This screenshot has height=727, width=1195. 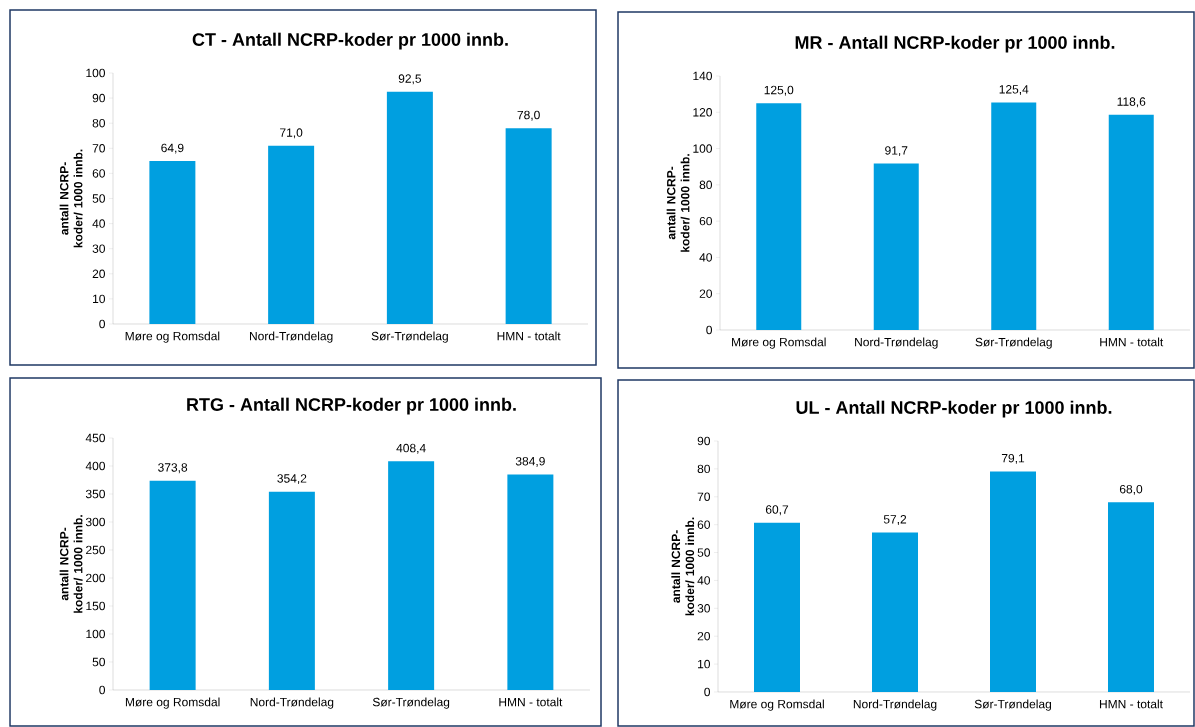 I want to click on y-tick-label: 350, so click(x=95, y=494).